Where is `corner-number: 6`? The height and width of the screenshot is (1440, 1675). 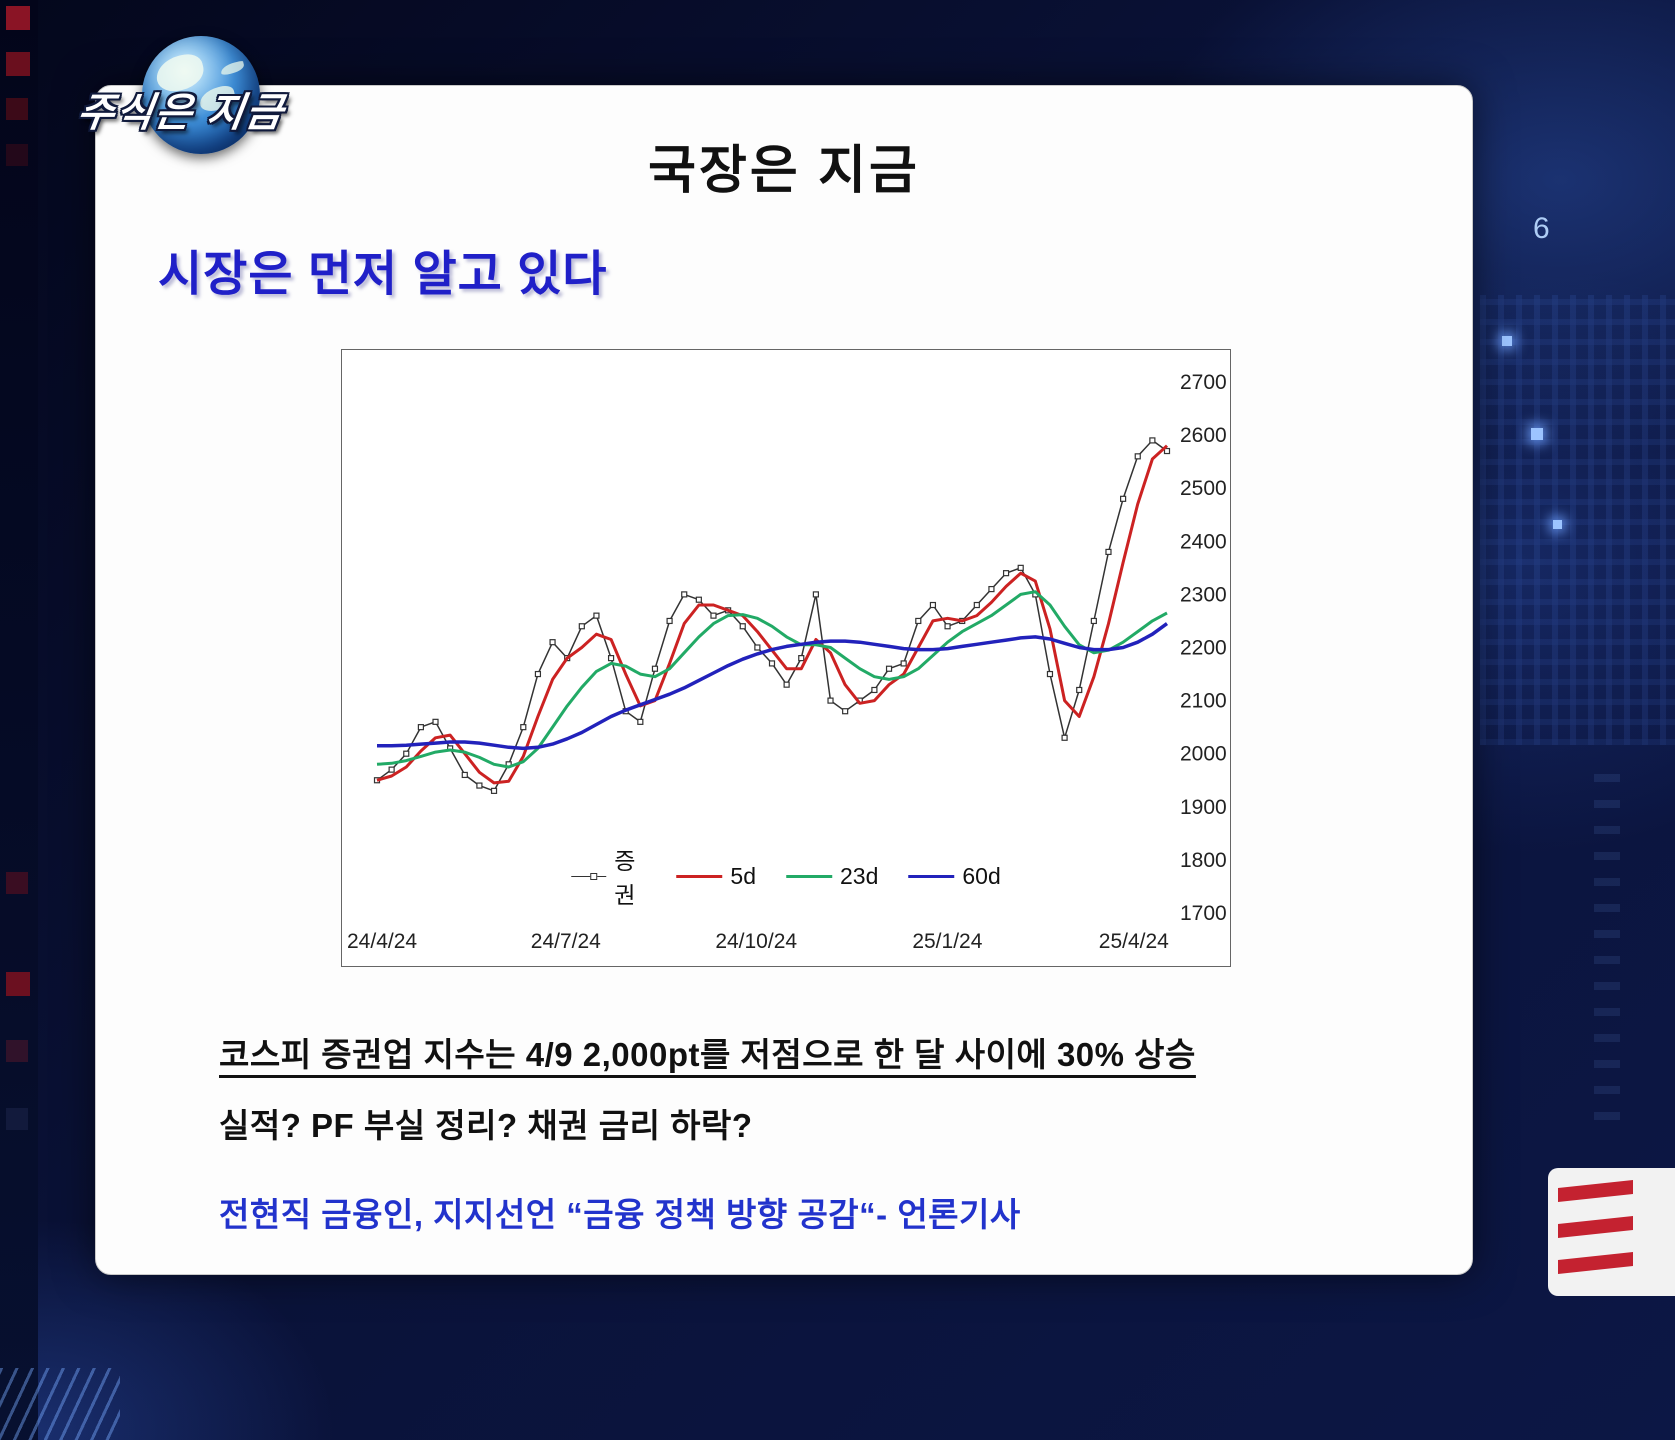
corner-number: 6 is located at coordinates (1541, 228).